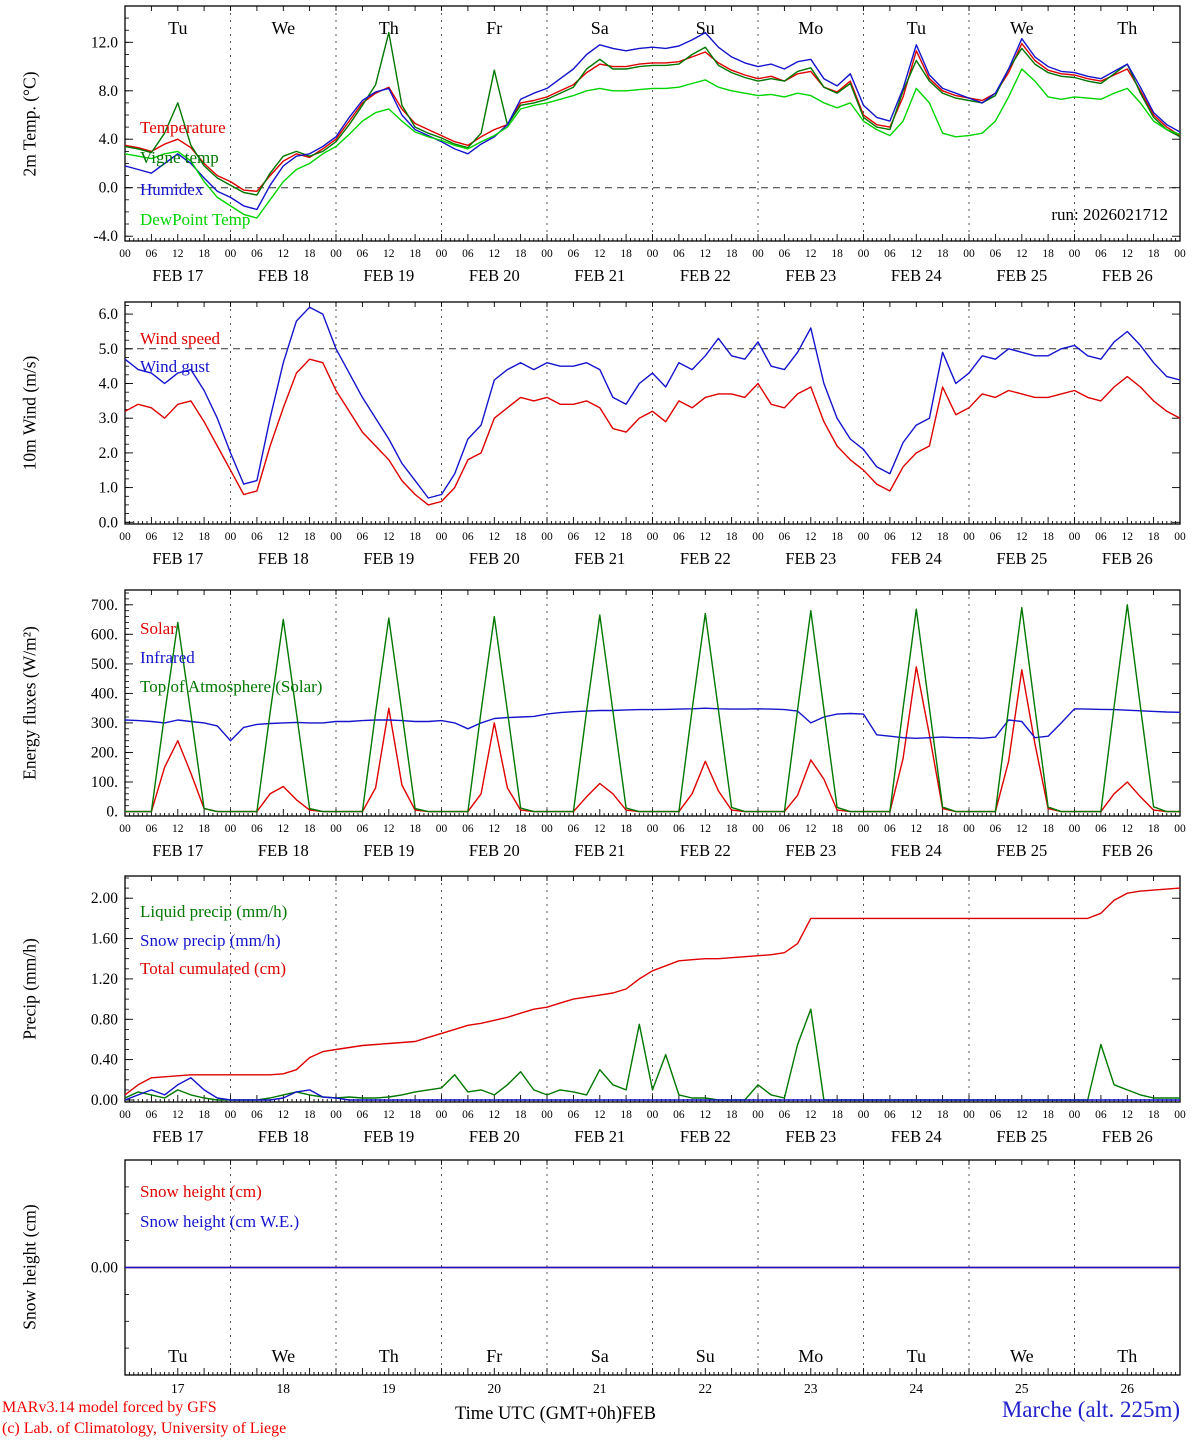 The width and height of the screenshot is (1194, 1440). What do you see at coordinates (652, 432) in the screenshot?
I see `series-wind-speed` at bounding box center [652, 432].